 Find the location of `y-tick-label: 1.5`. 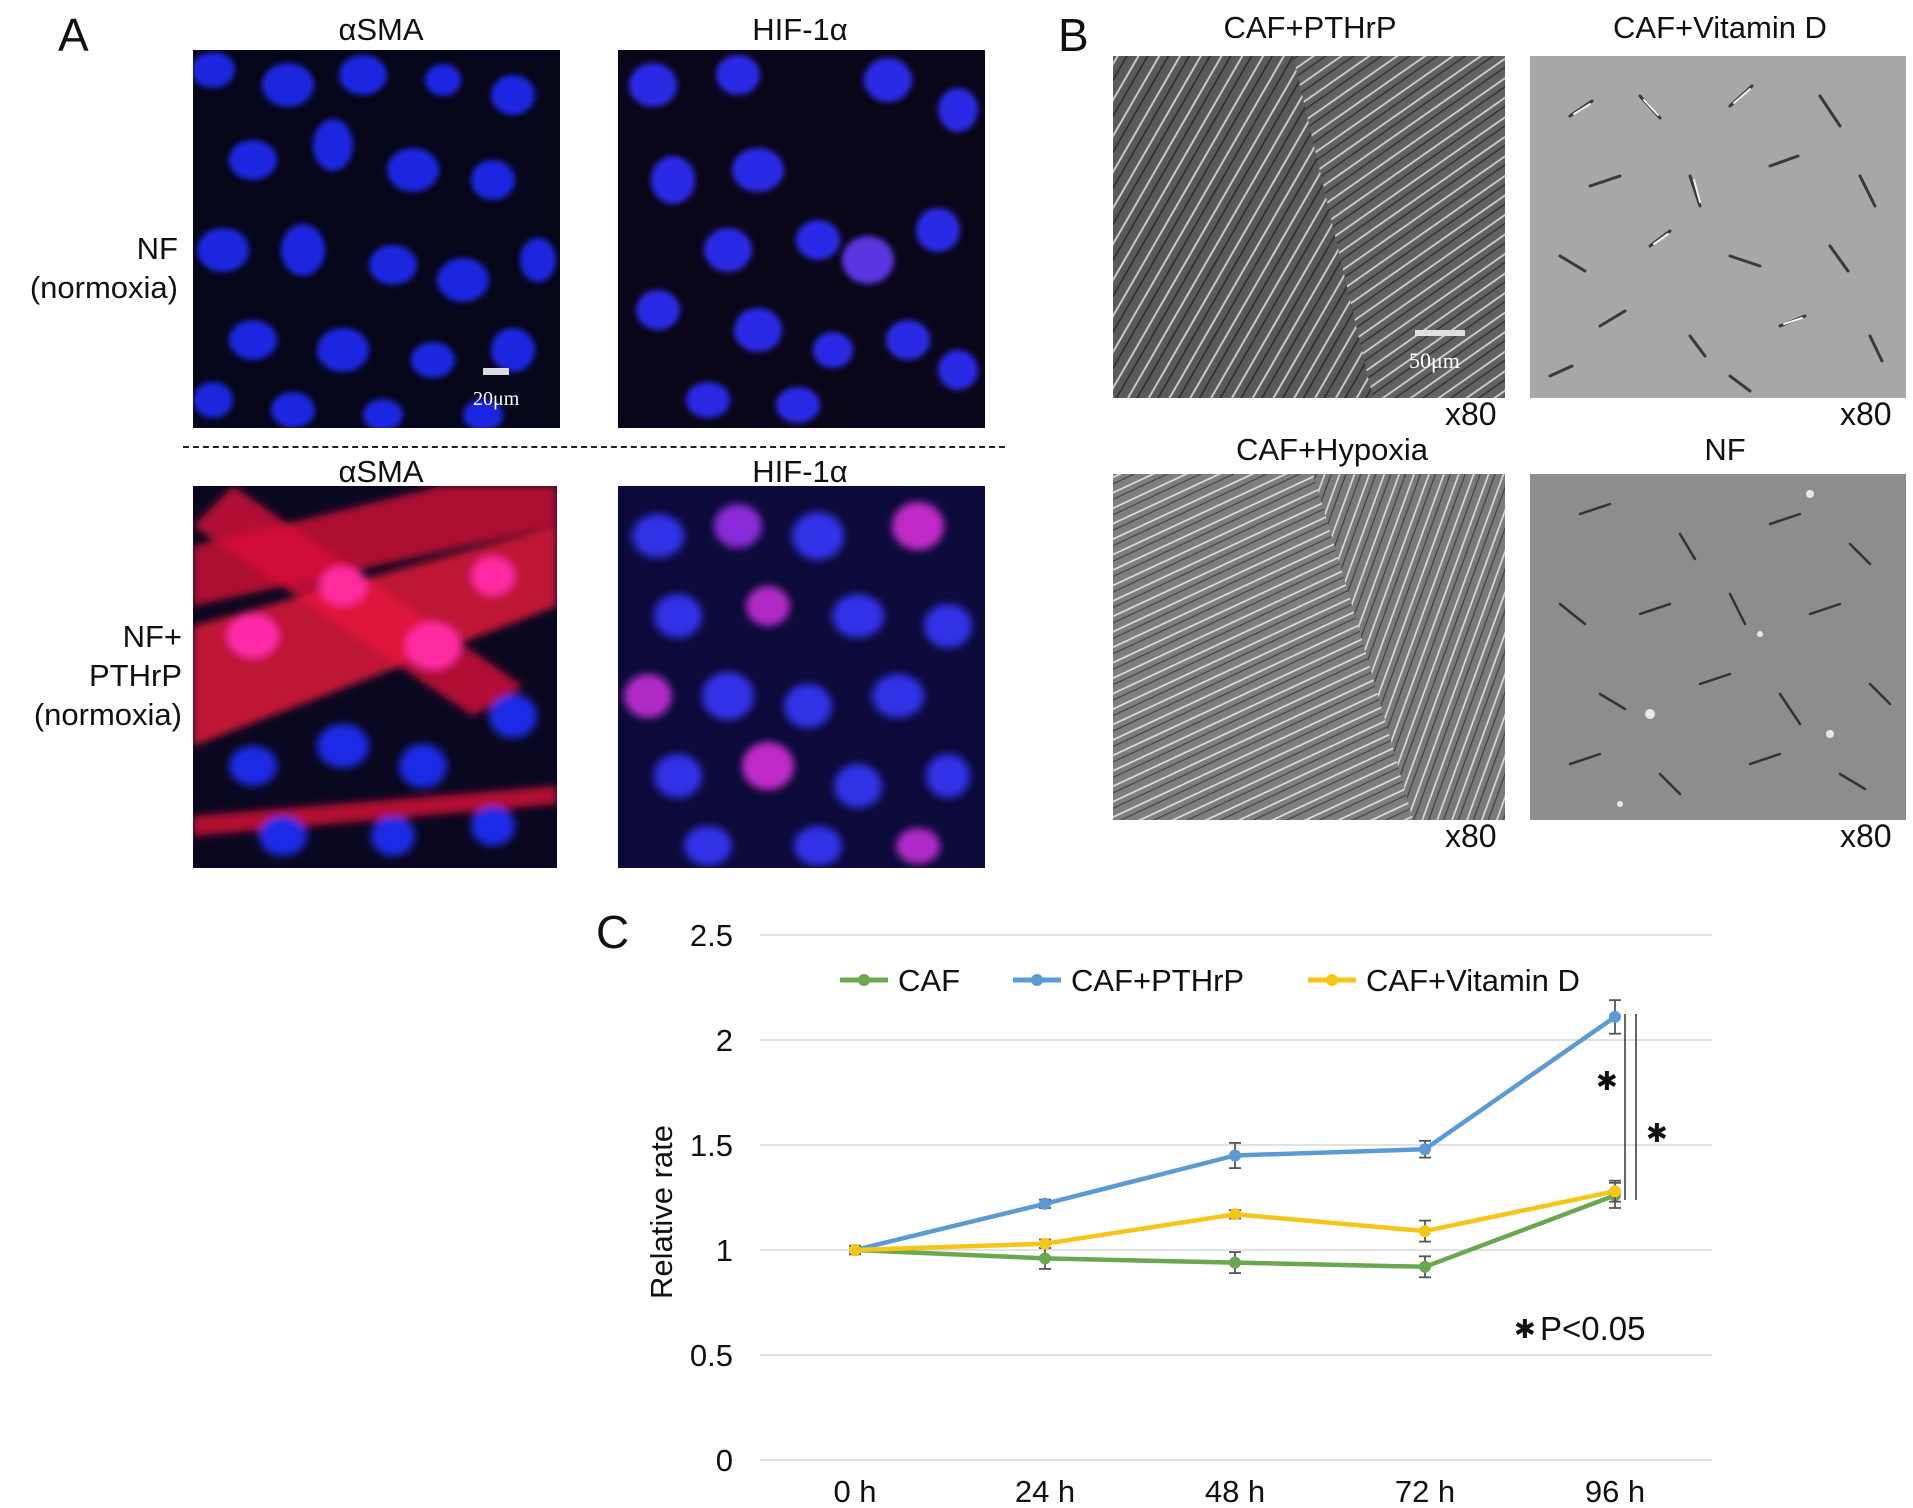

y-tick-label: 1.5 is located at coordinates (711, 1145).